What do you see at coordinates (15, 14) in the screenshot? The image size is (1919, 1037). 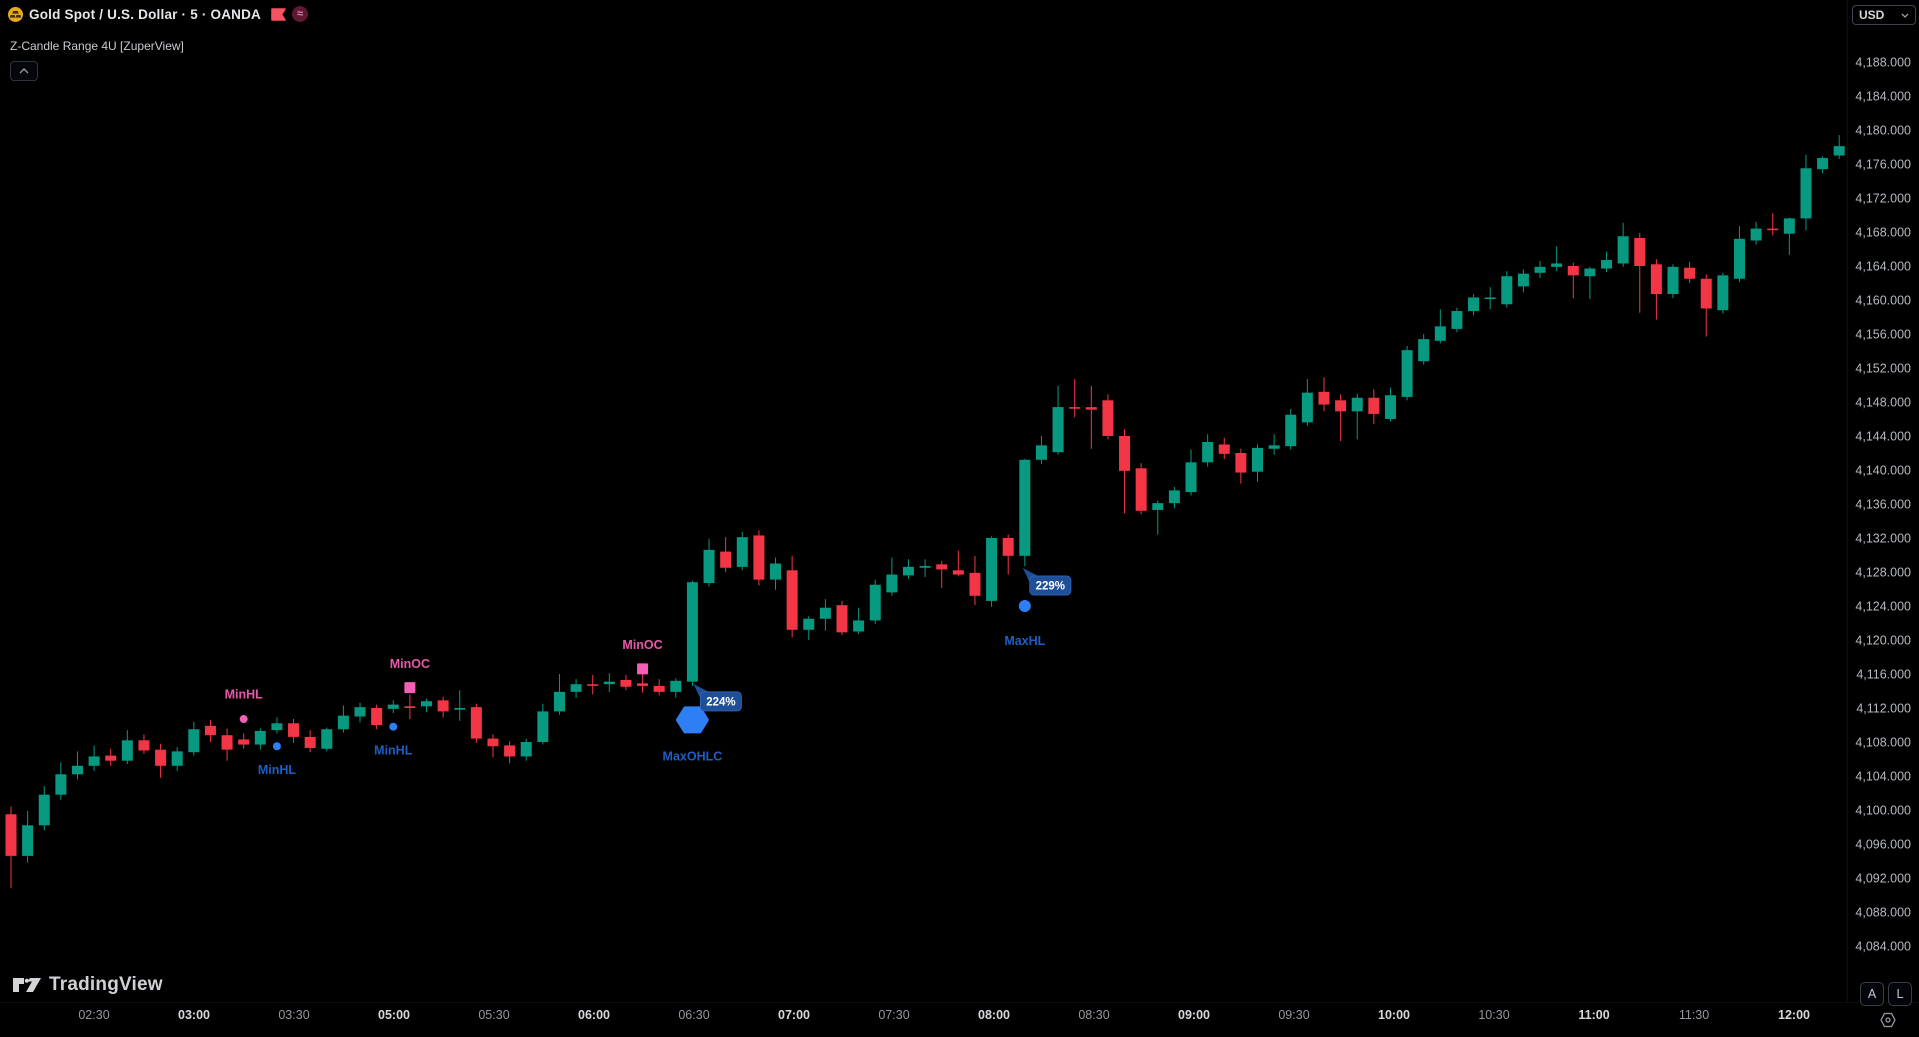 I see `gold-symbol-icon` at bounding box center [15, 14].